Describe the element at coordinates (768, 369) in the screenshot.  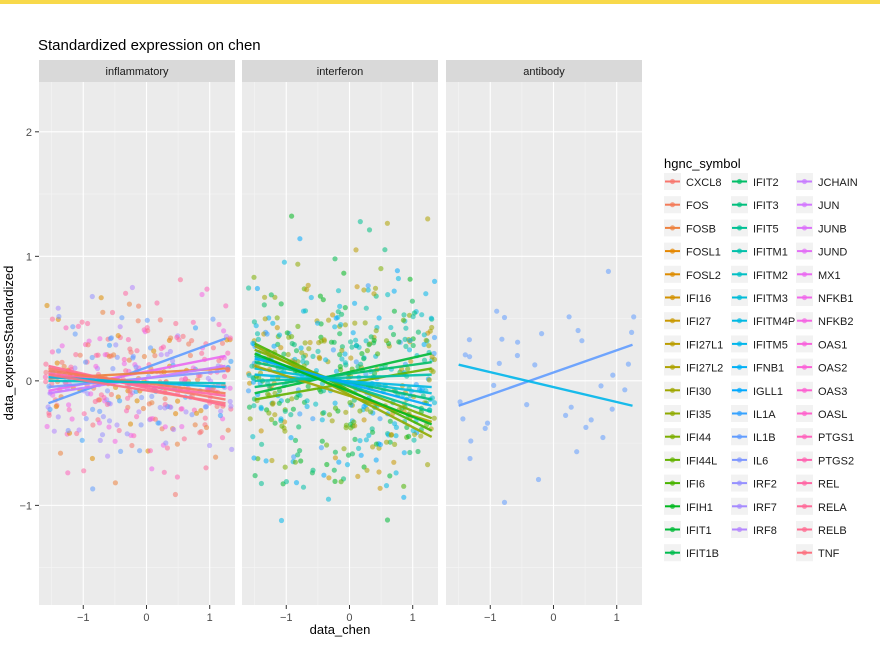
I see `legend-label: IFNB1` at that location.